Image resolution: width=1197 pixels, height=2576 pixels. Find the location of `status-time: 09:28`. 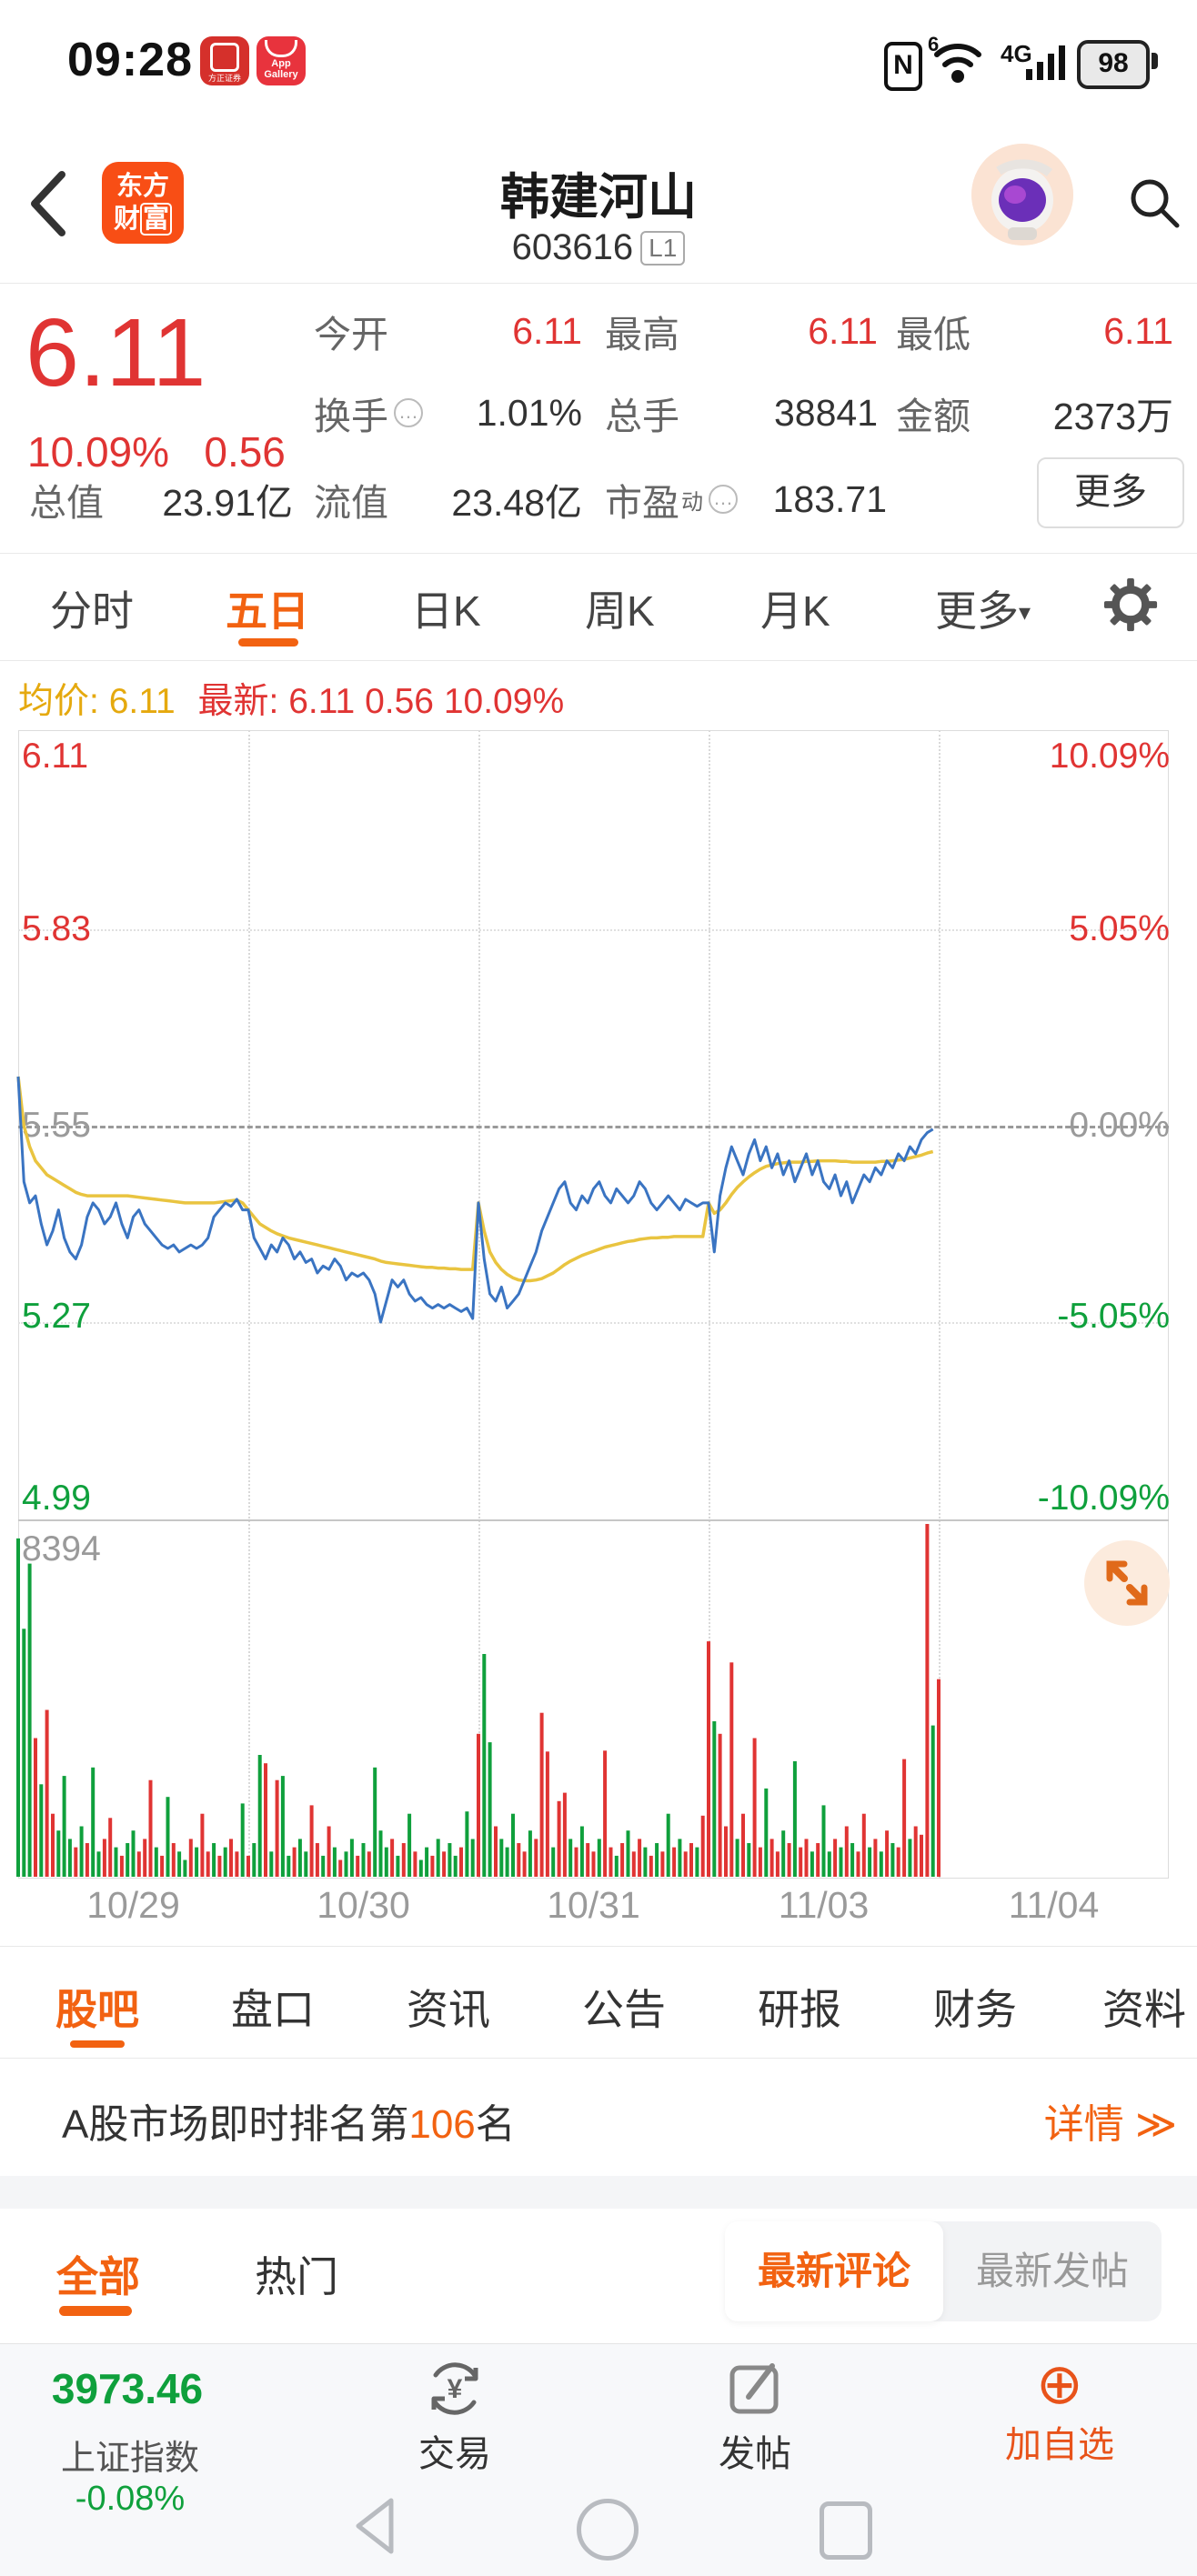

status-time: 09:28 is located at coordinates (130, 60).